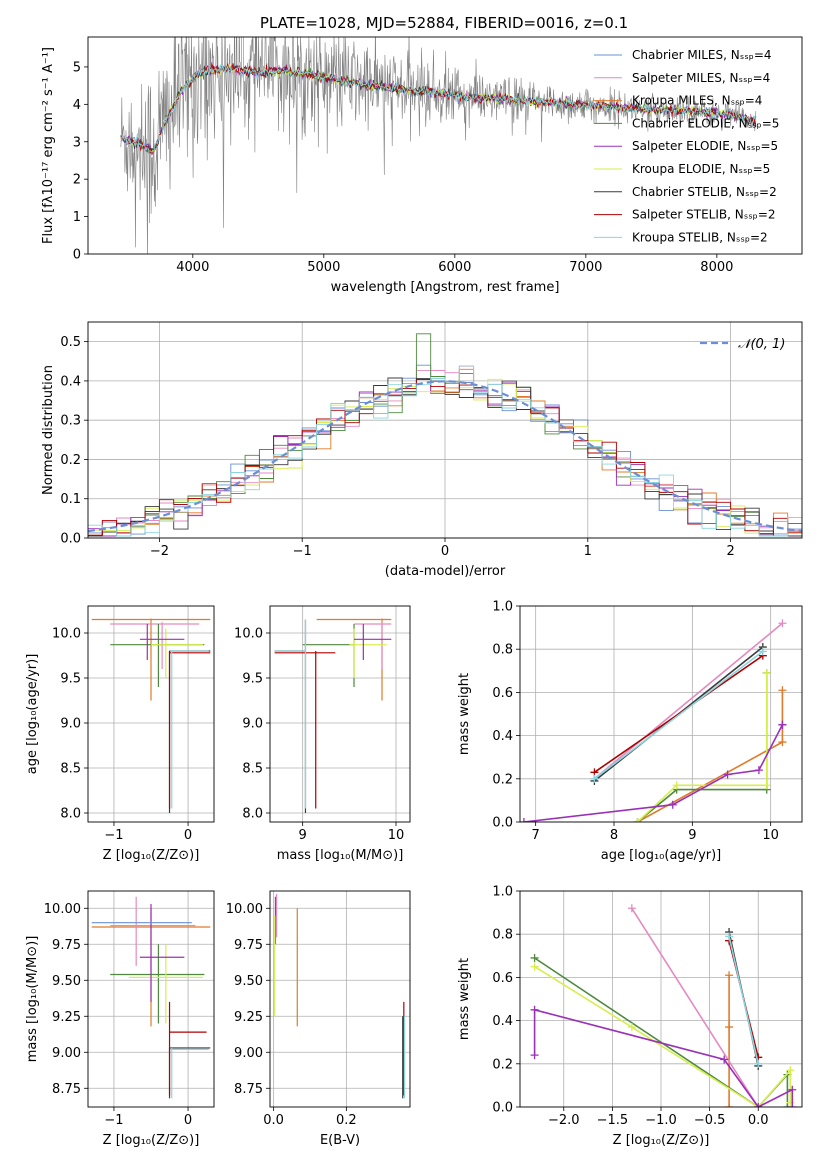 The width and height of the screenshot is (819, 1170). What do you see at coordinates (340, 855) in the screenshot?
I see `age_vs_mass-xlabel: mass [log₁₀(M/M⊙)]` at bounding box center [340, 855].